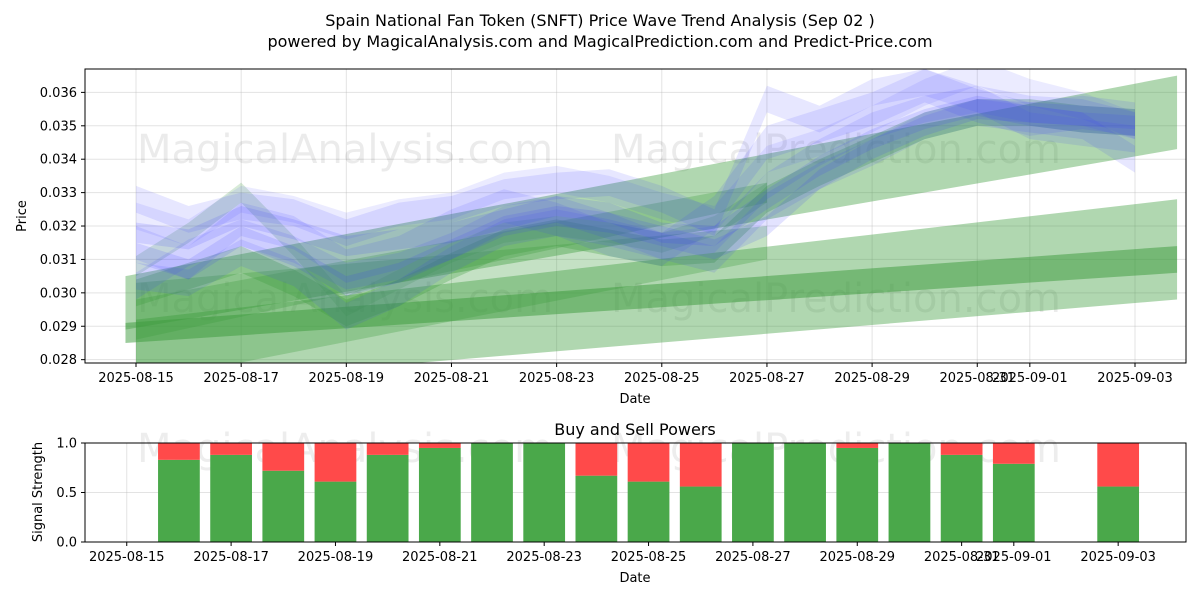 The image size is (1200, 600). Describe the element at coordinates (347, 378) in the screenshot. I see `price-xtick-label: 2025-08-19` at that location.